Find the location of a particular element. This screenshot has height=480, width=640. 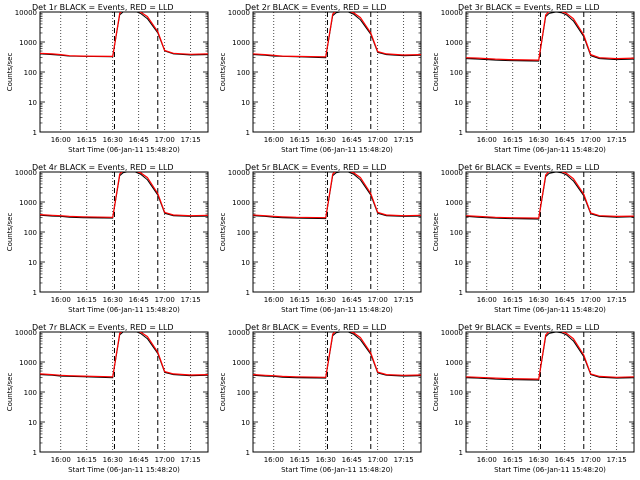

panel-title: Det 5r BLACK = Events, RED = LLD is located at coordinates (316, 167).